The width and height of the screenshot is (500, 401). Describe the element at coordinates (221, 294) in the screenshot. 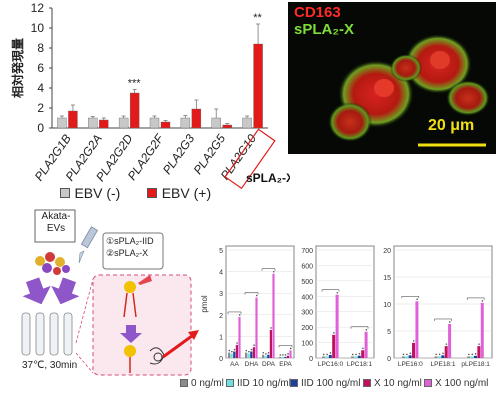

I see `panel-0-y-tick-3: 3` at that location.